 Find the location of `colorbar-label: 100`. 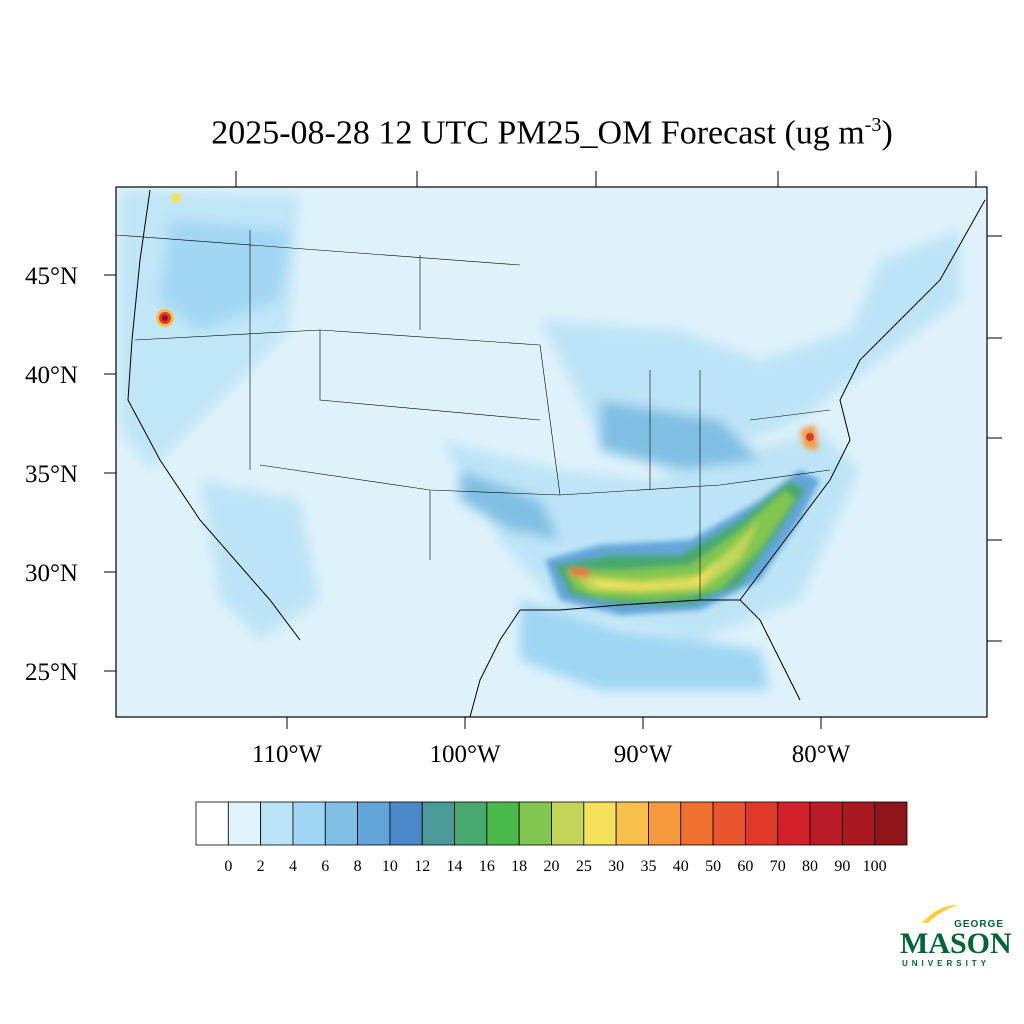

colorbar-label: 100 is located at coordinates (875, 866).